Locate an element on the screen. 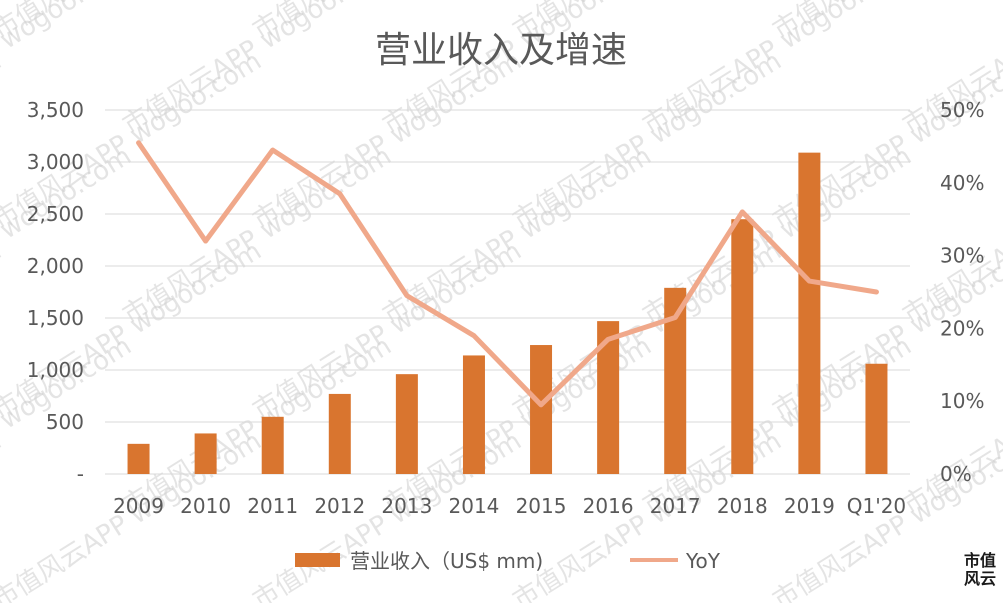 This screenshot has height=603, width=1003. logo-line2: 风云 is located at coordinates (980, 578).